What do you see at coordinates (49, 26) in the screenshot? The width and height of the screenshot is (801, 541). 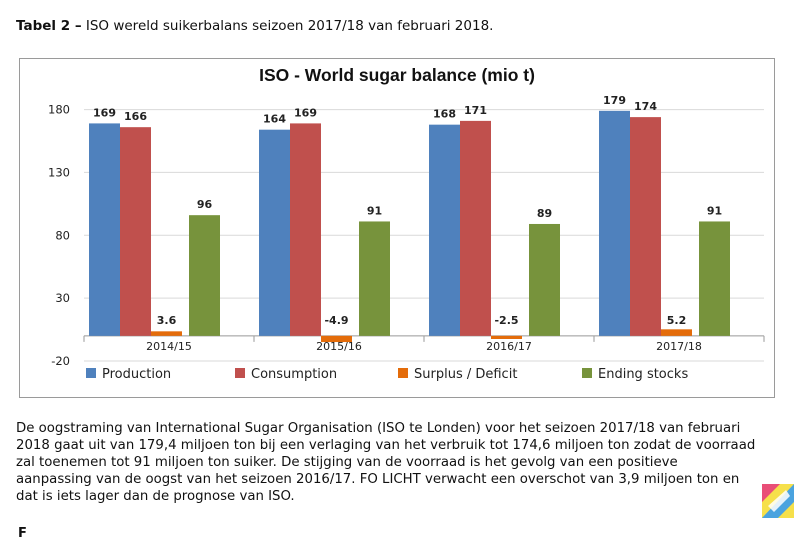 I see `caption-label: Tabel 2 –` at bounding box center [49, 26].